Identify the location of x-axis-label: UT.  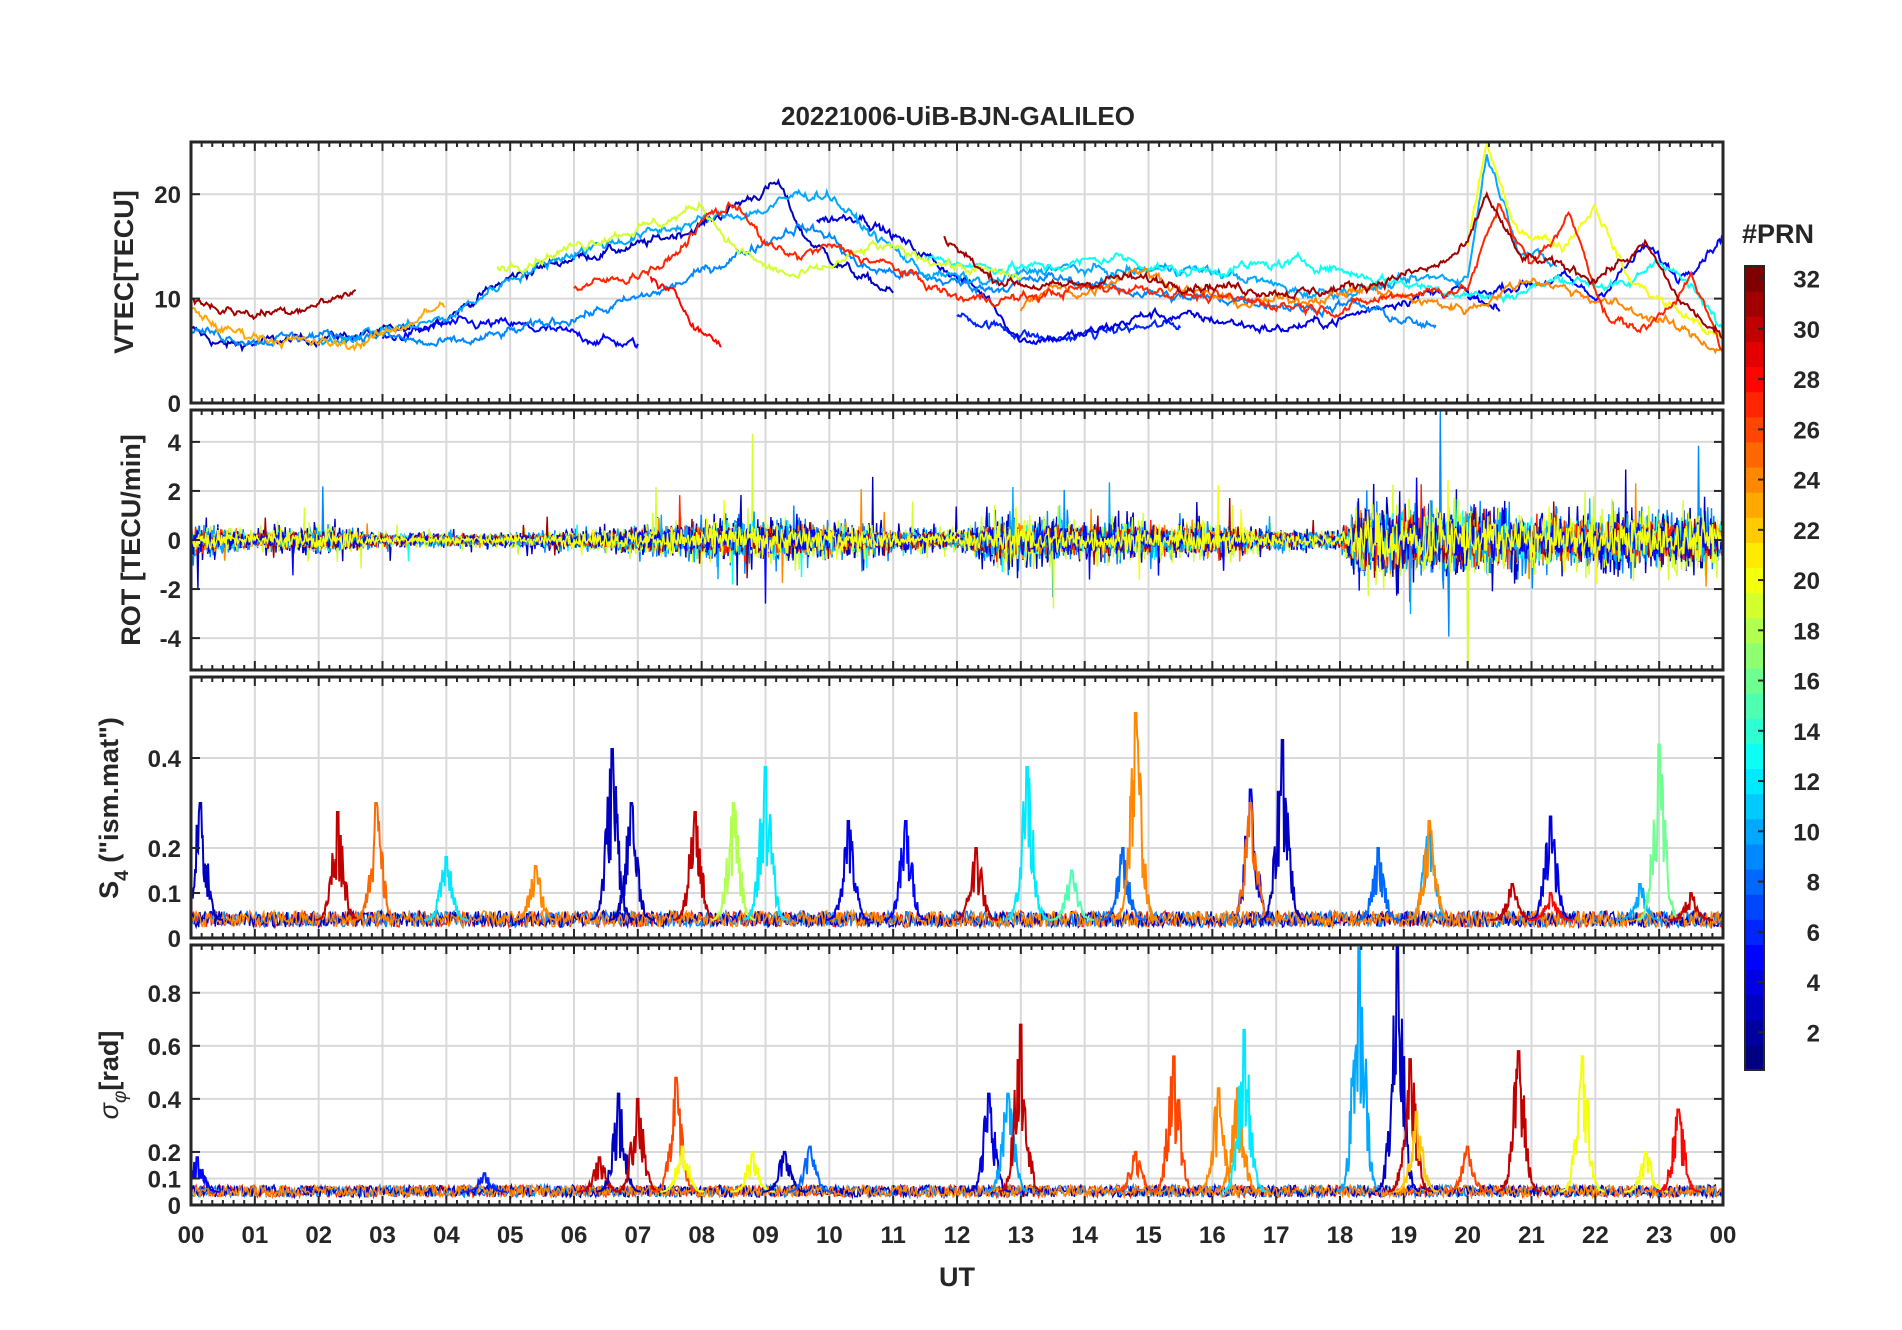
(957, 1277).